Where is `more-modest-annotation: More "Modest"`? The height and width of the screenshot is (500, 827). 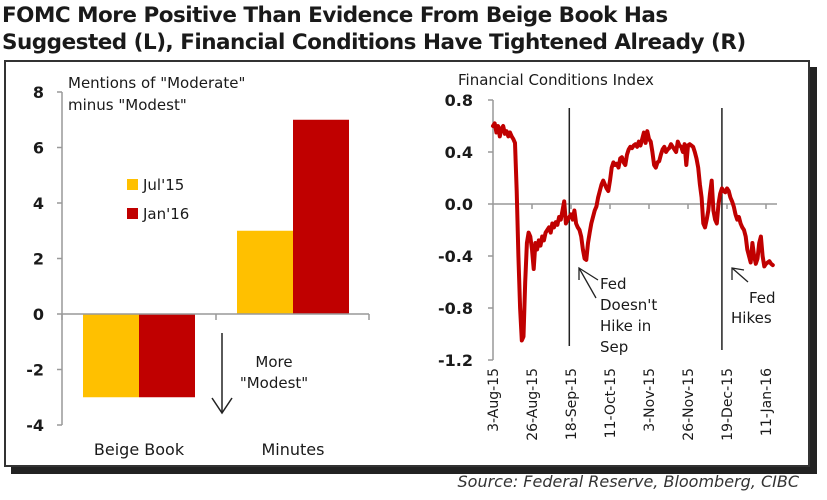
more-modest-annotation: More "Modest" is located at coordinates (259, 374).